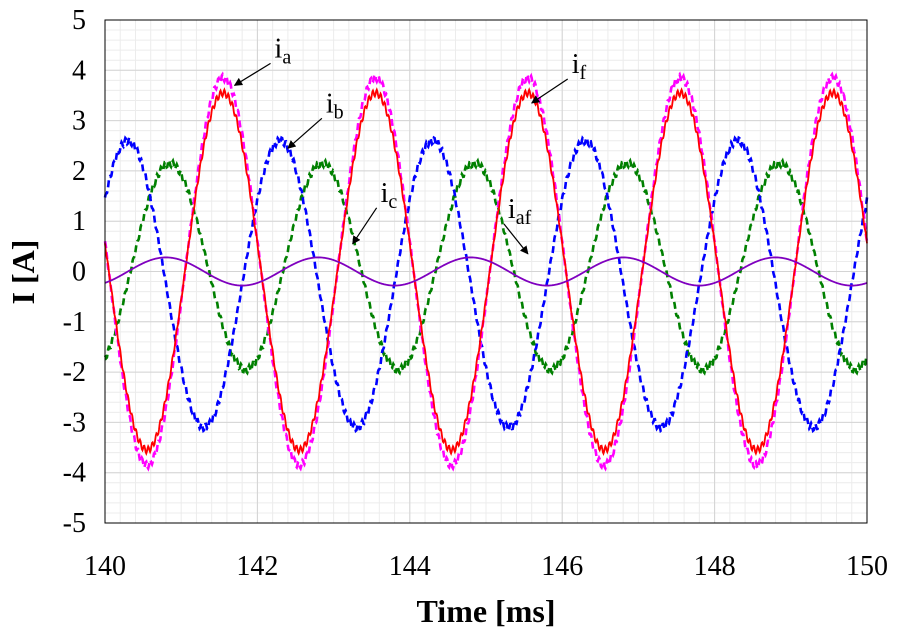  I want to click on x-tick-labels: 140 142 144 146 148 150, so click(486, 566).